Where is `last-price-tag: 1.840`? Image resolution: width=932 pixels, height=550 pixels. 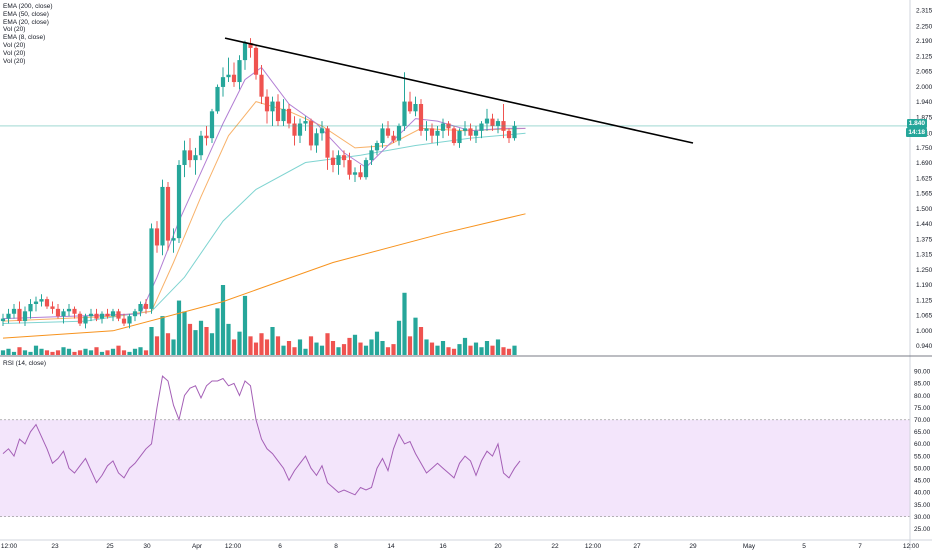 last-price-tag: 1.840 is located at coordinates (916, 123).